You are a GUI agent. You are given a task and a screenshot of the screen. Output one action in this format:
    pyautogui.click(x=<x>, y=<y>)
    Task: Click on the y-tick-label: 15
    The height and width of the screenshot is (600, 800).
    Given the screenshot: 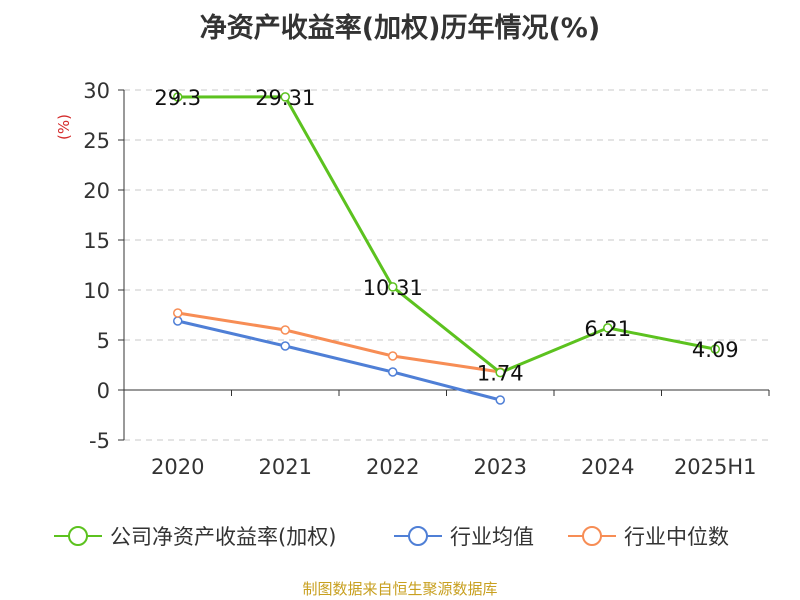 What is the action you would take?
    pyautogui.click(x=96, y=241)
    